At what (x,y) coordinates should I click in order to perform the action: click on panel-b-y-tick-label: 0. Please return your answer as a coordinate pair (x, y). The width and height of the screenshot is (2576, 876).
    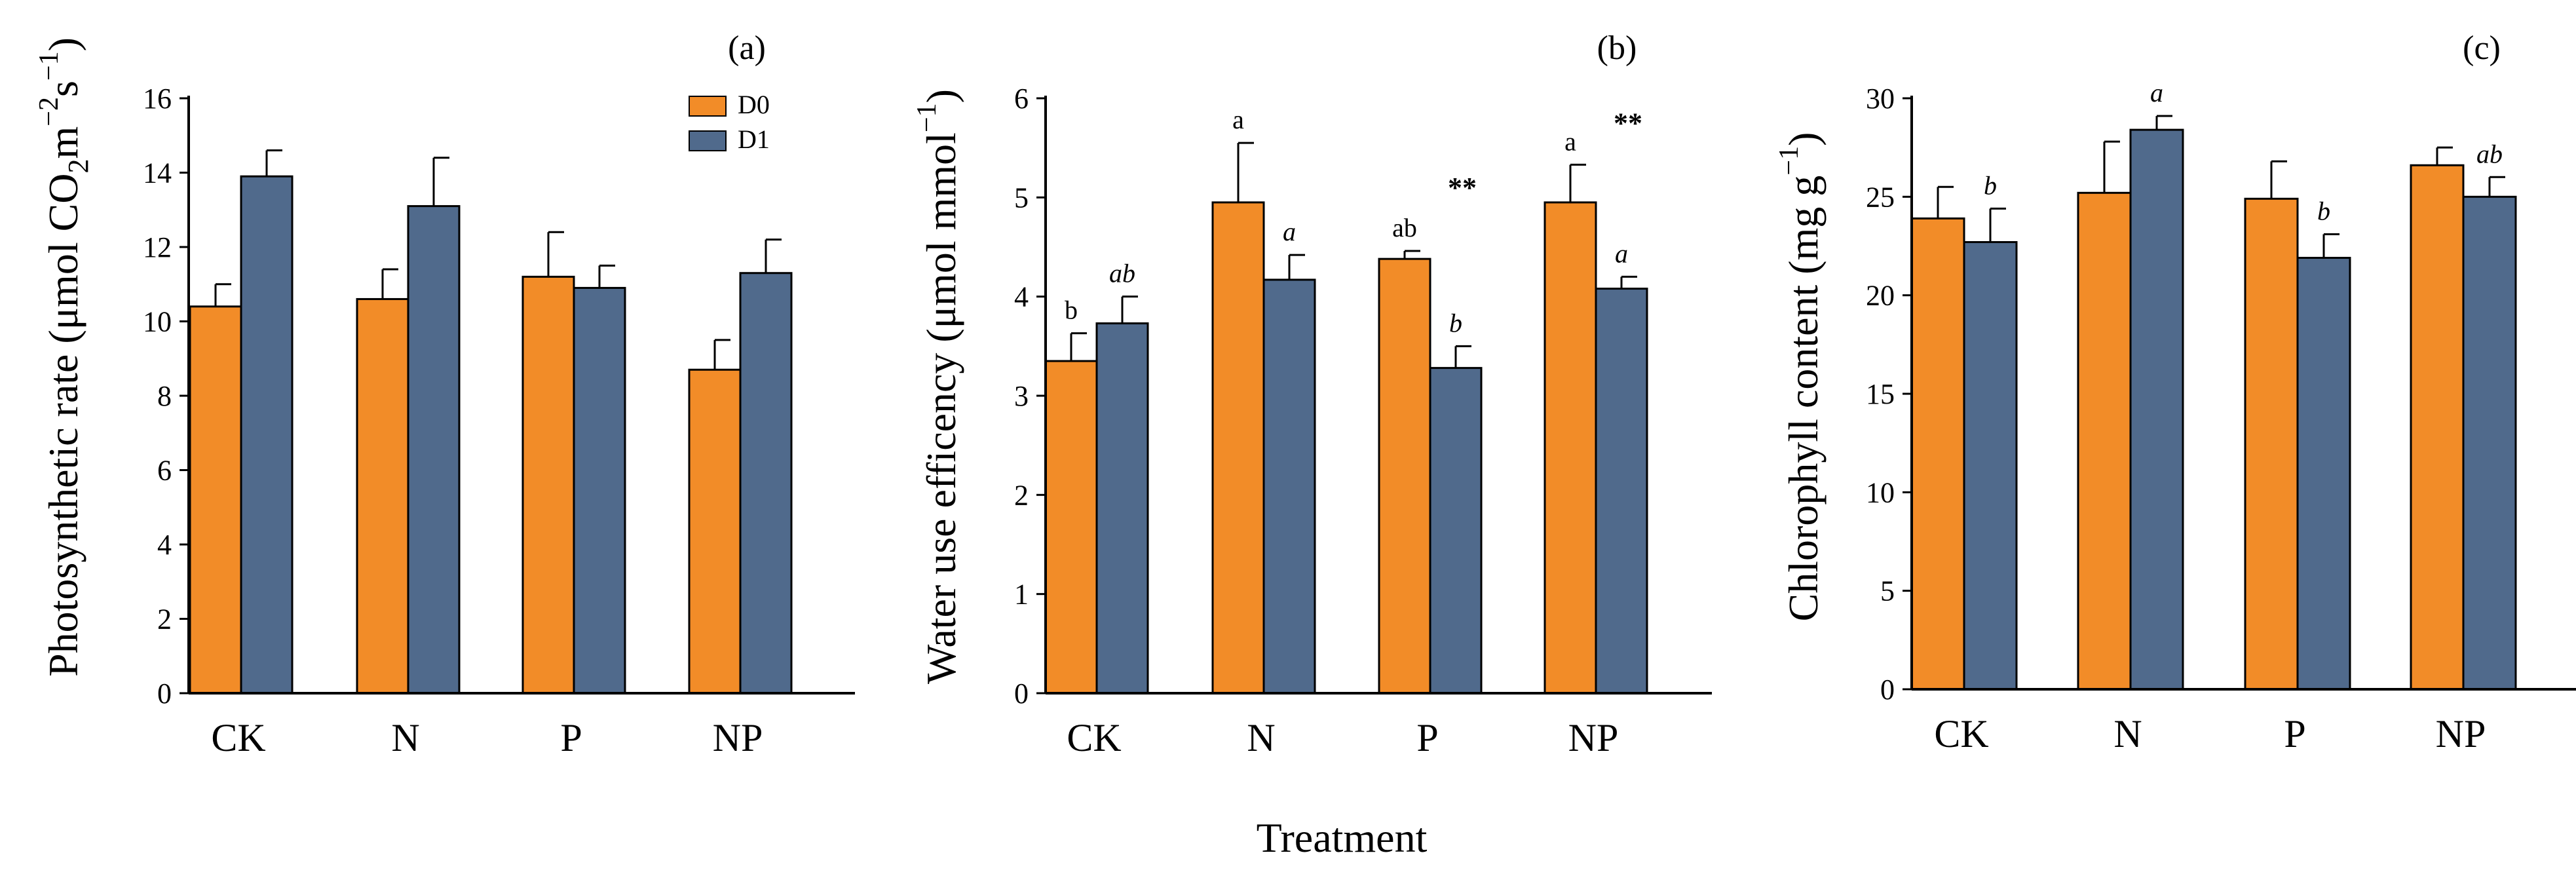
    Looking at the image, I should click on (1021, 693).